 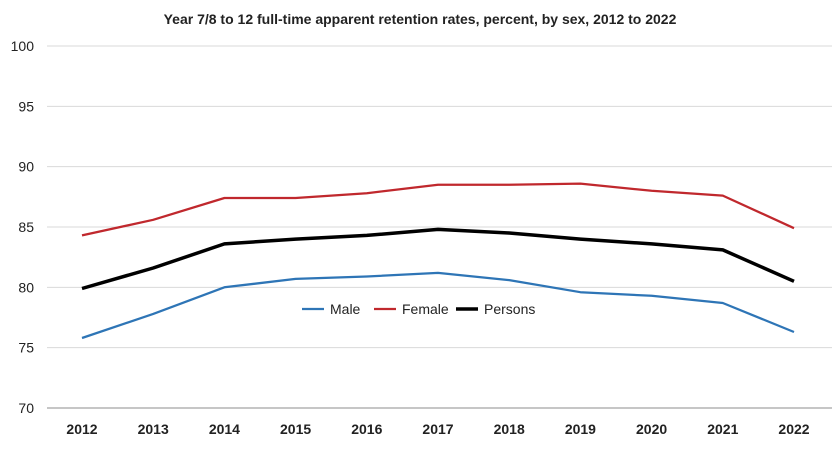 I want to click on series-line-persons, so click(x=438, y=259).